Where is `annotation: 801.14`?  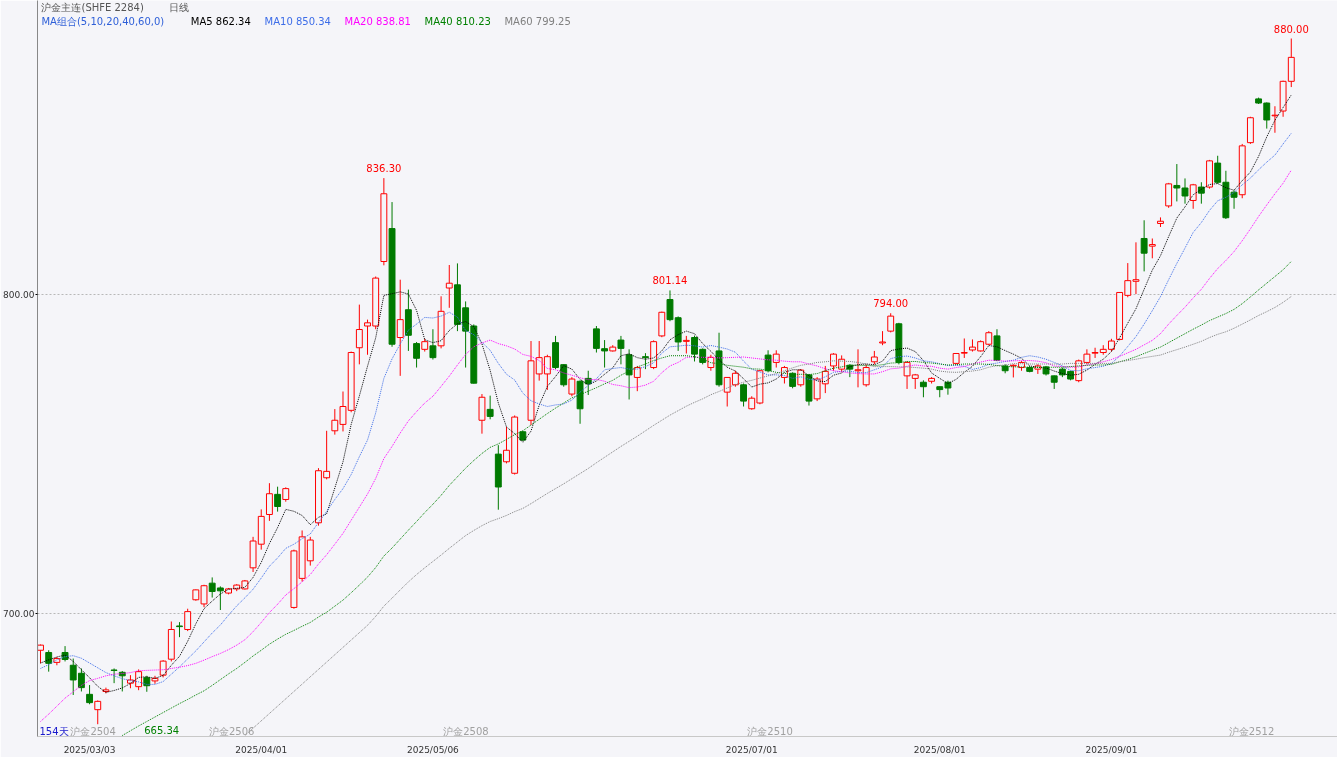 annotation: 801.14 is located at coordinates (670, 281).